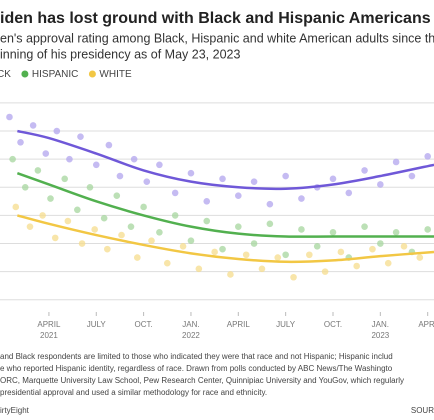  What do you see at coordinates (426, 324) in the screenshot?
I see `x-tick-label: APRI` at bounding box center [426, 324].